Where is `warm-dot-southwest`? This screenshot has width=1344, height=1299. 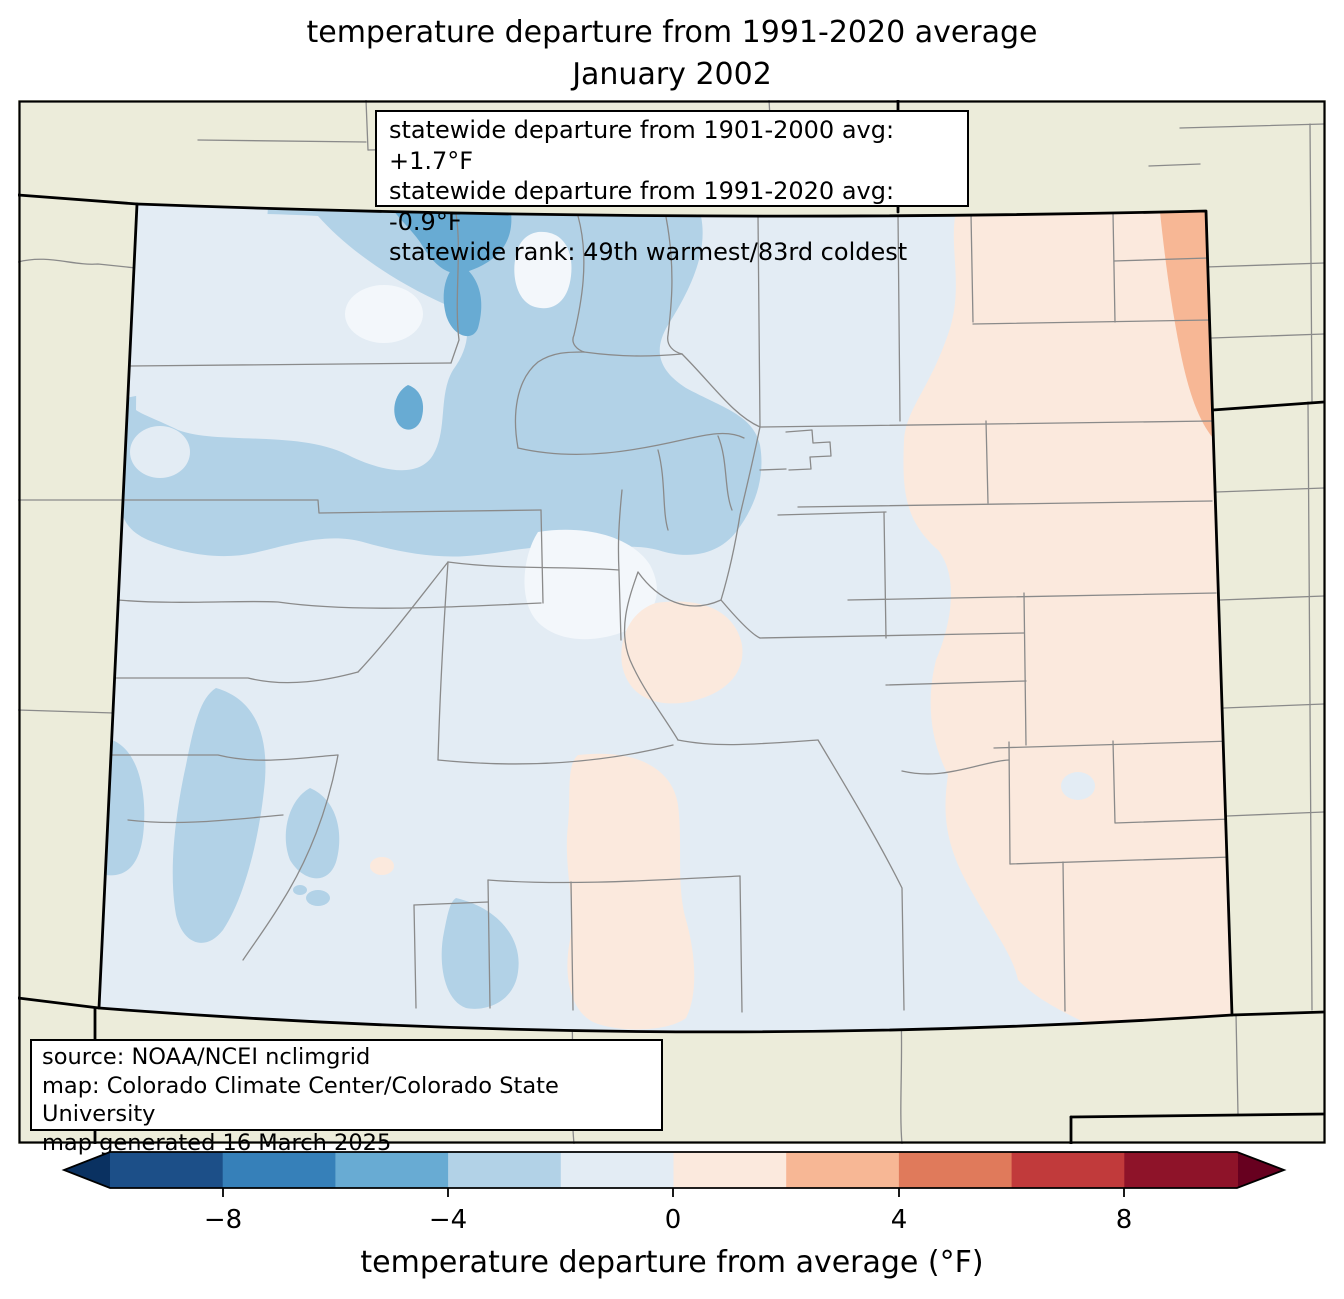 warm-dot-southwest is located at coordinates (382, 866).